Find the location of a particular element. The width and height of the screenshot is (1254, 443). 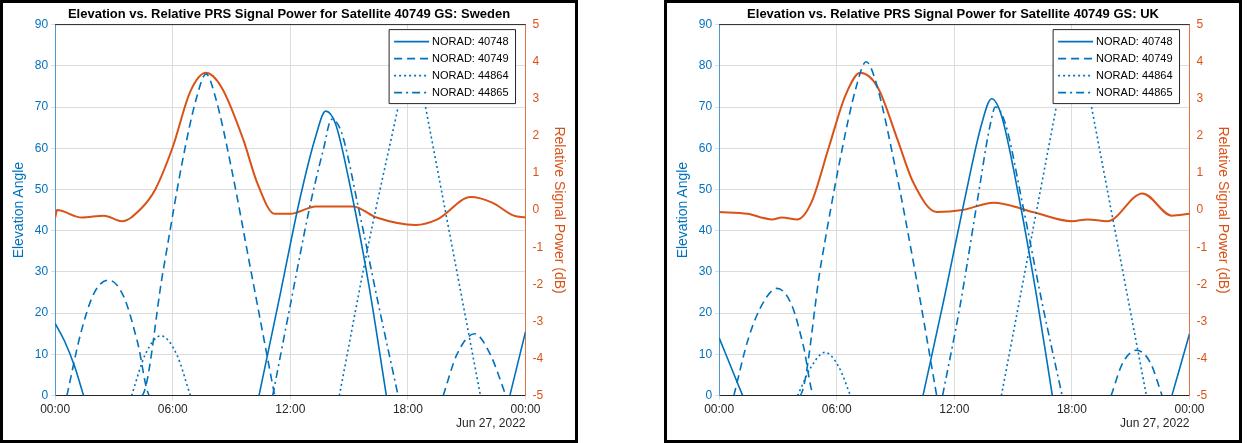

chart-title: Elevation vs. Relative PRS Signal Power for Satellite 40749 GS: UK is located at coordinates (953, 14).